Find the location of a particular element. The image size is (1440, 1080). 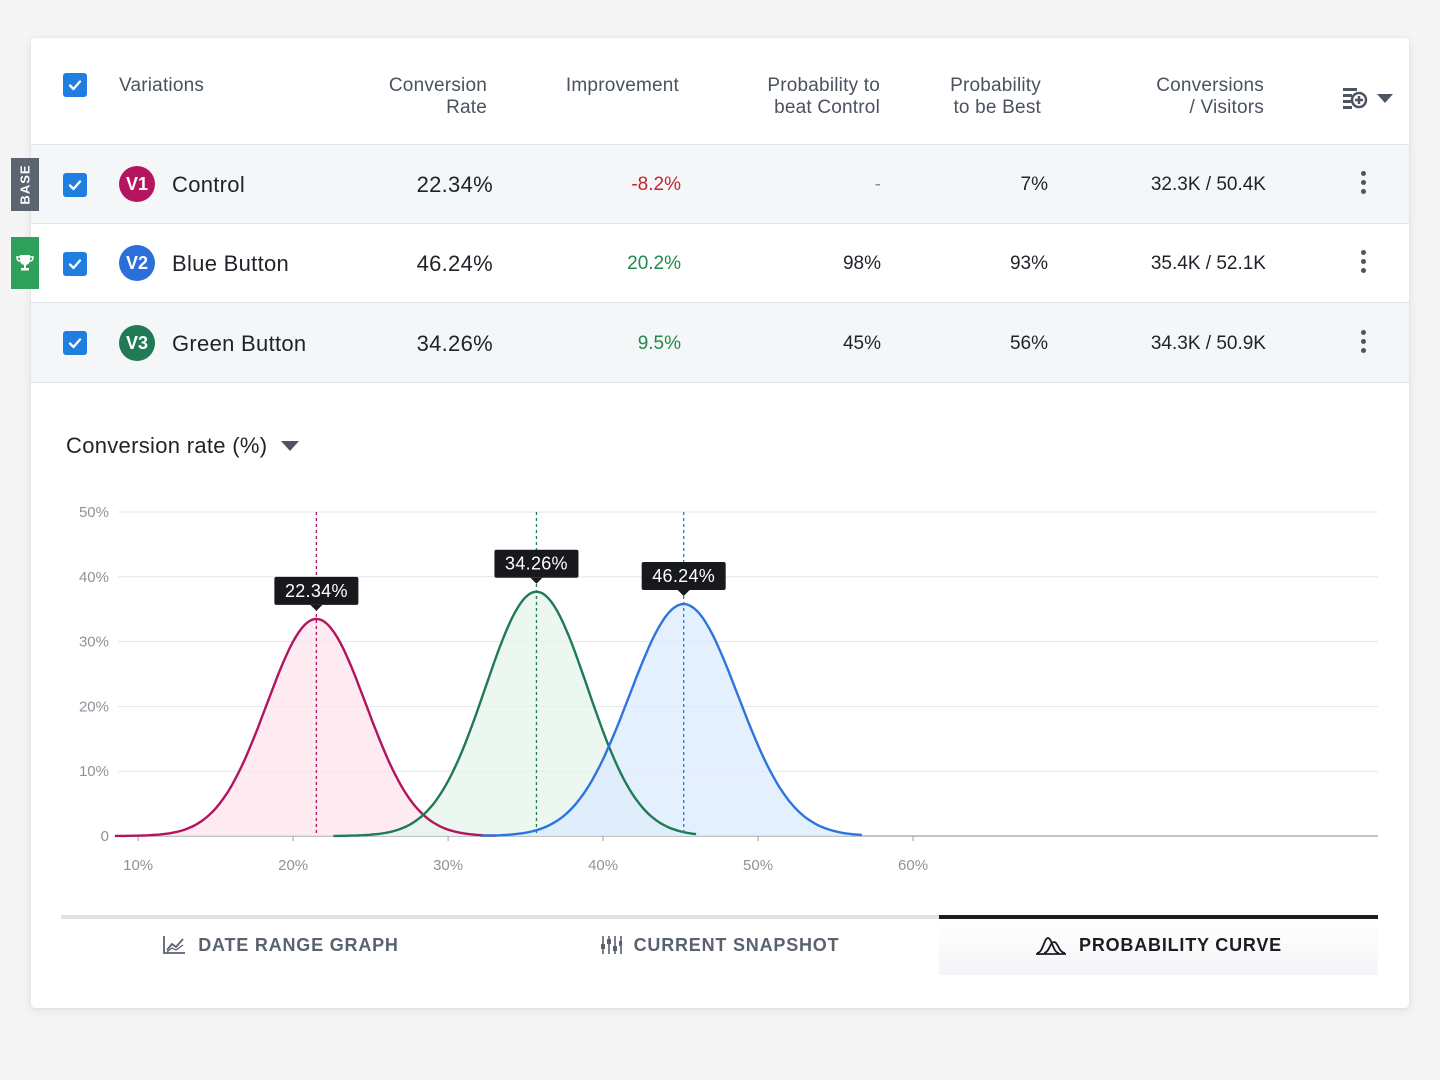

tab-current-snapshot-label: CURRENT SNAPSHOT is located at coordinates (736, 944).